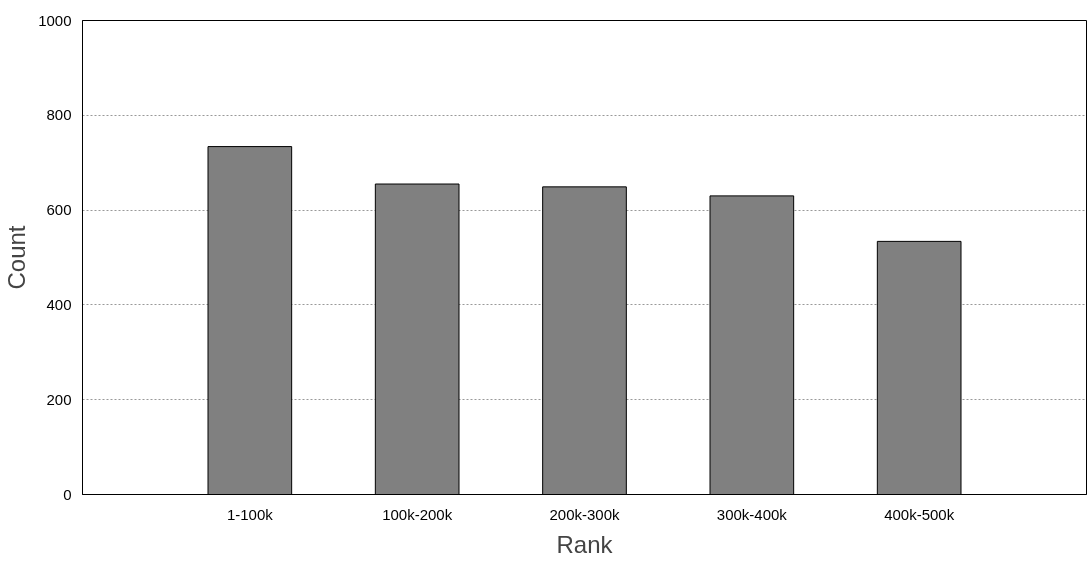 The image size is (1088, 564). Describe the element at coordinates (59, 399) in the screenshot. I see `y-tick-label: 200` at that location.